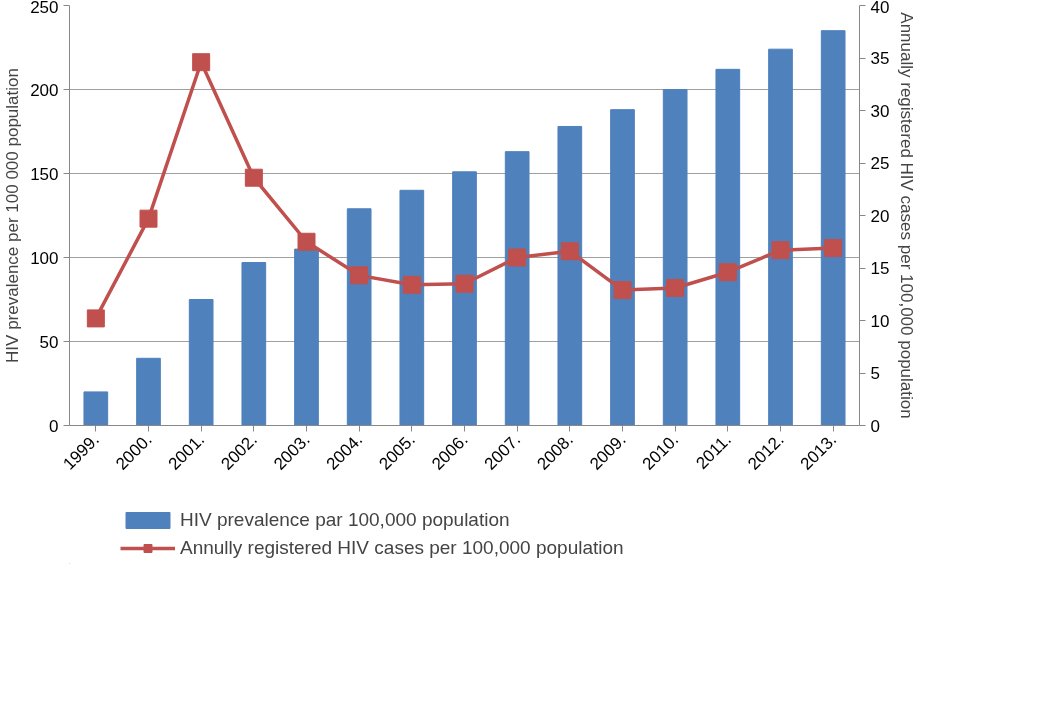  I want to click on y2-tick-label: 5, so click(875, 373).